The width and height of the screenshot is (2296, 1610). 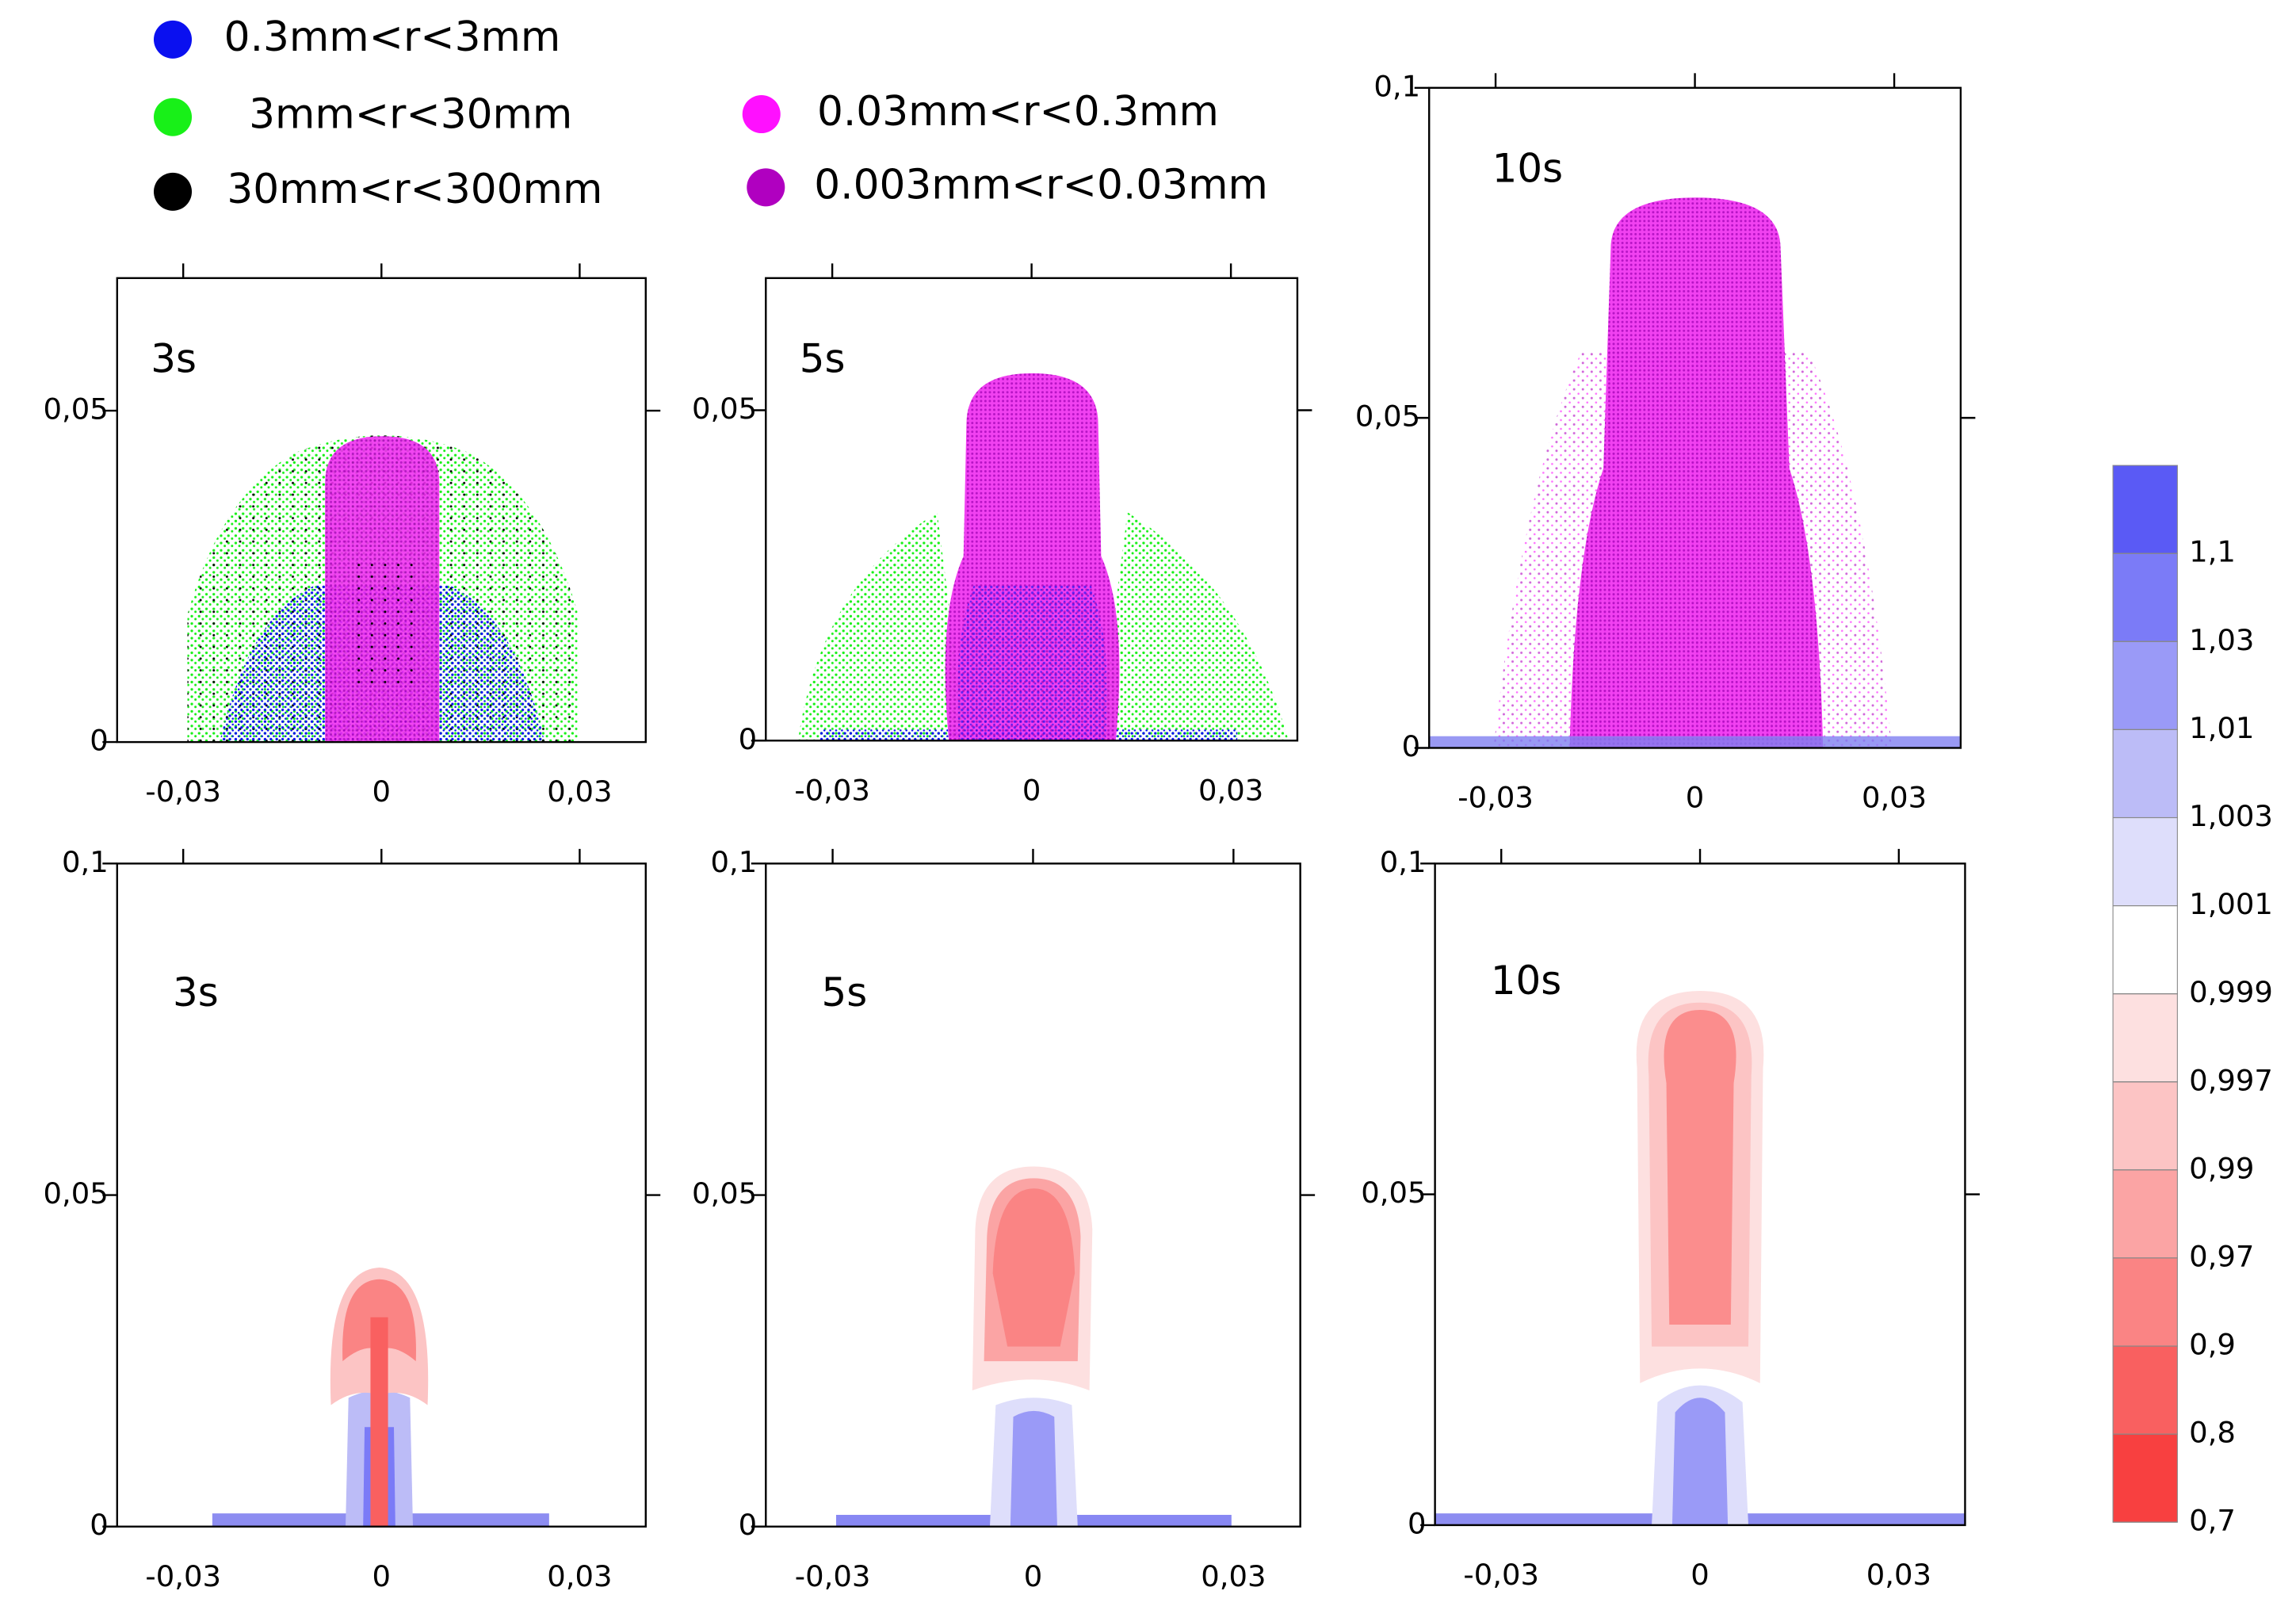 I want to click on colorbar-label: 0,999, so click(x=2231, y=992).